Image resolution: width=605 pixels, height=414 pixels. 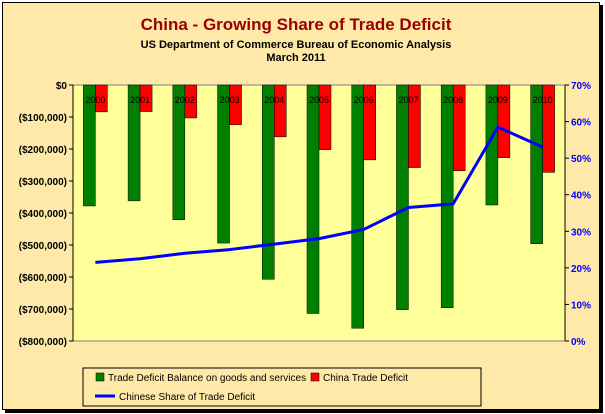 What do you see at coordinates (280, 111) in the screenshot?
I see `bar-china-deficit-2004` at bounding box center [280, 111].